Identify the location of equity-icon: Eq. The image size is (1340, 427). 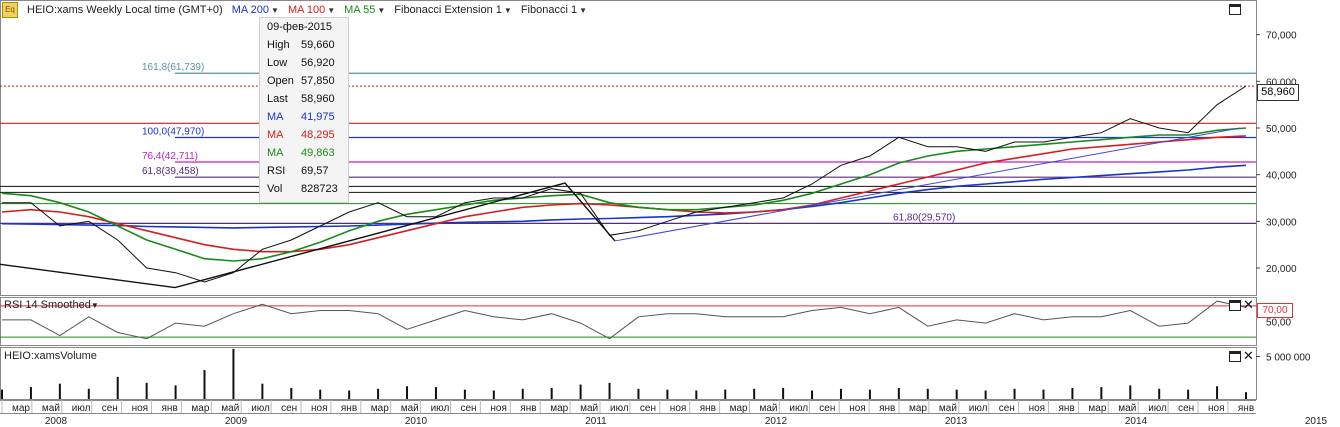
(10, 10).